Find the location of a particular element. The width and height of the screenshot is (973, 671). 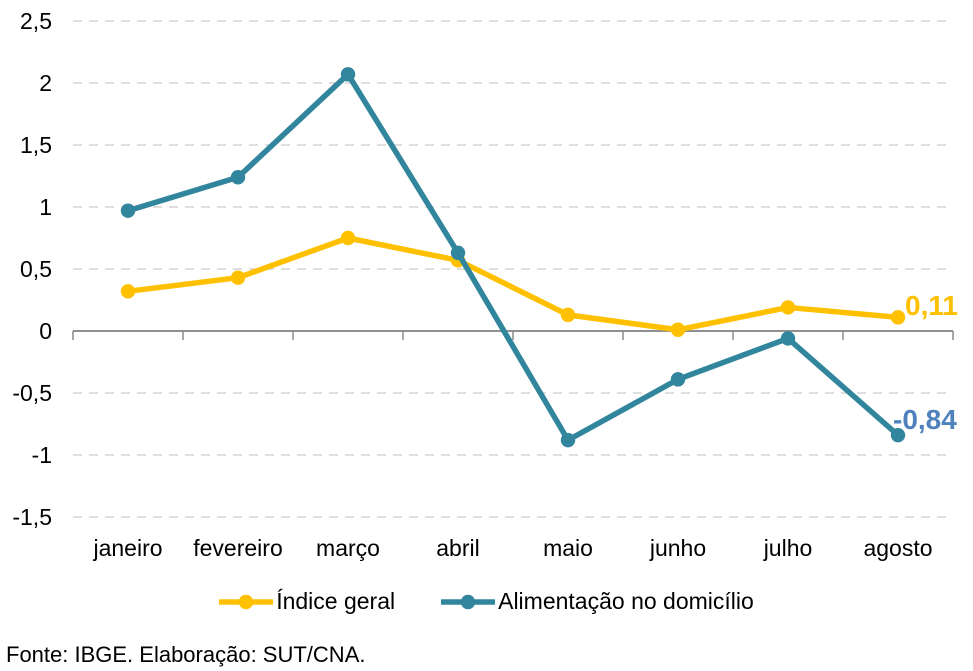

x-tick-label: abril is located at coordinates (457, 548).